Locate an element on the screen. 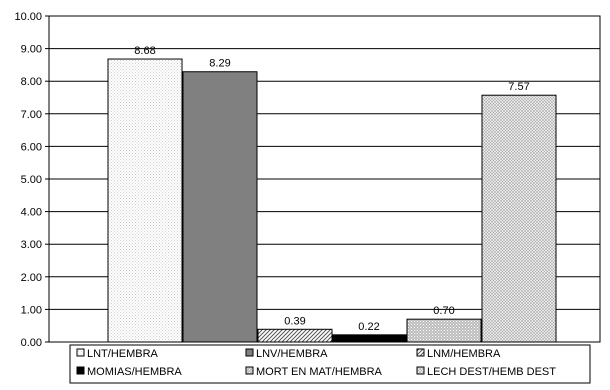  data-label: 0.70 is located at coordinates (443, 311).